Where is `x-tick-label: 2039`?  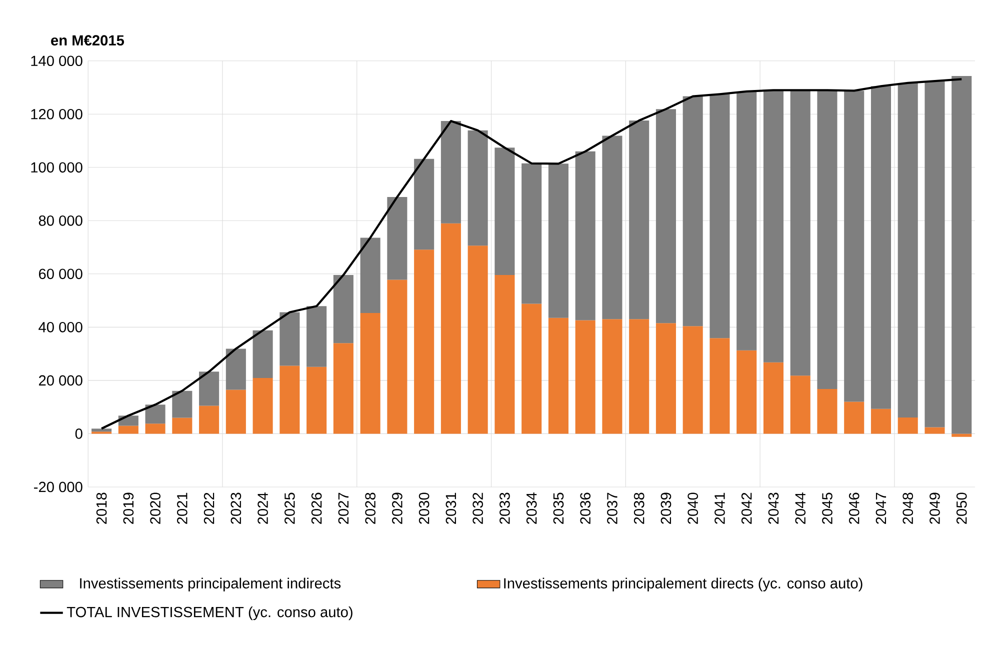 x-tick-label: 2039 is located at coordinates (666, 508).